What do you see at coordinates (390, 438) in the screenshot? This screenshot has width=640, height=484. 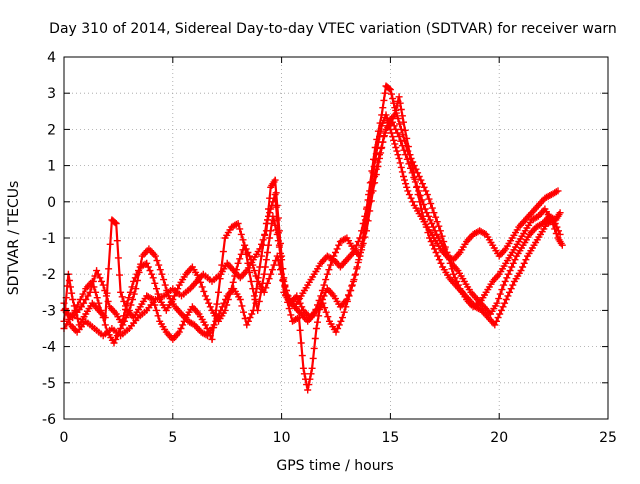 I see `x-tick-label: 15` at bounding box center [390, 438].